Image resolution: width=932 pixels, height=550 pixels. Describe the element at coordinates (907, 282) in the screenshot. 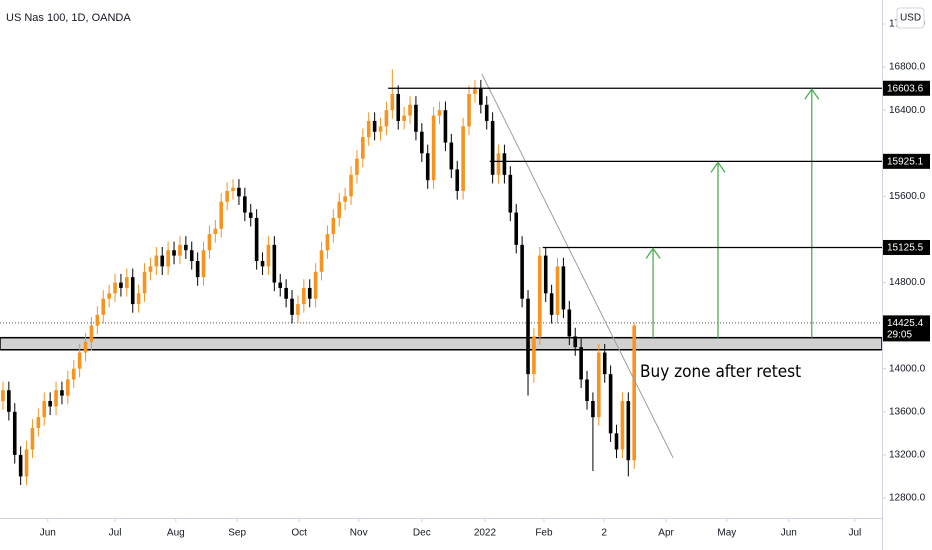

I see `y-tick-label: 14800.0` at that location.